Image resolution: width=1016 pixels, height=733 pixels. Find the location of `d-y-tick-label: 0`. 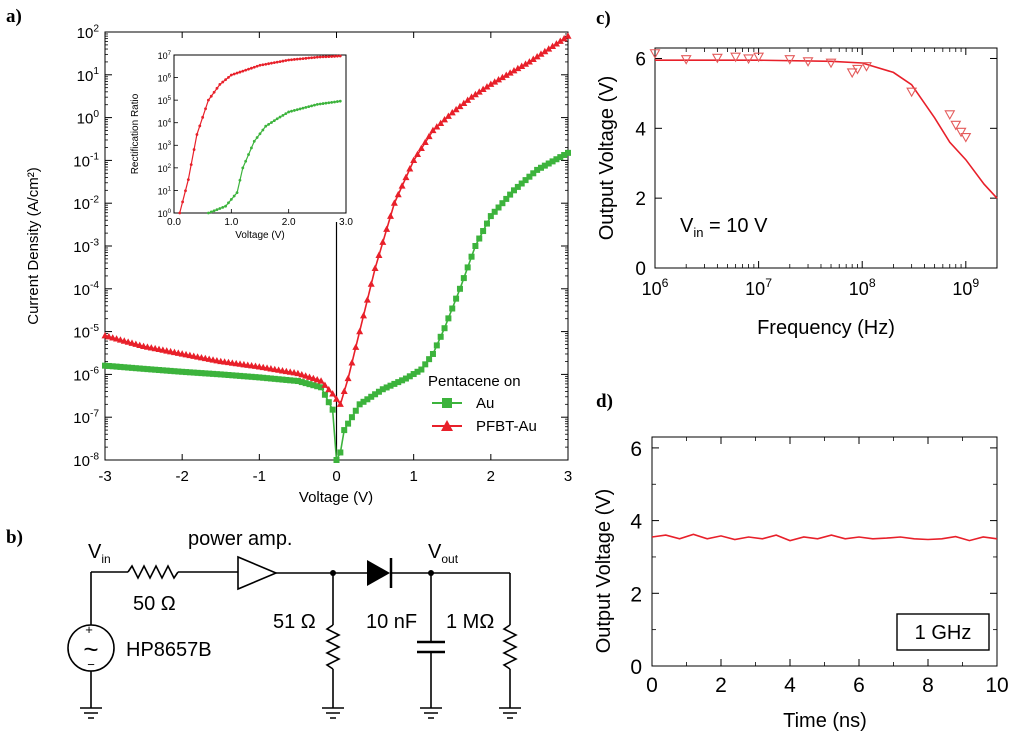

d-y-tick-label: 0 is located at coordinates (636, 667).